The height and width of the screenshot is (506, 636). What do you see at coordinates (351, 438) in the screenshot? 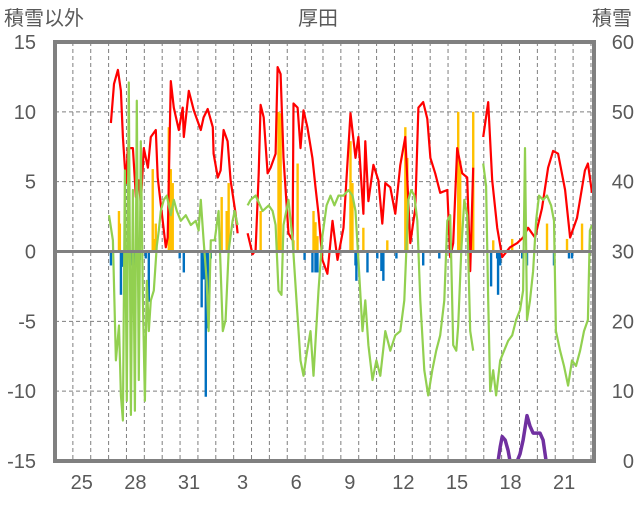
I see `snow-depth` at bounding box center [351, 438].